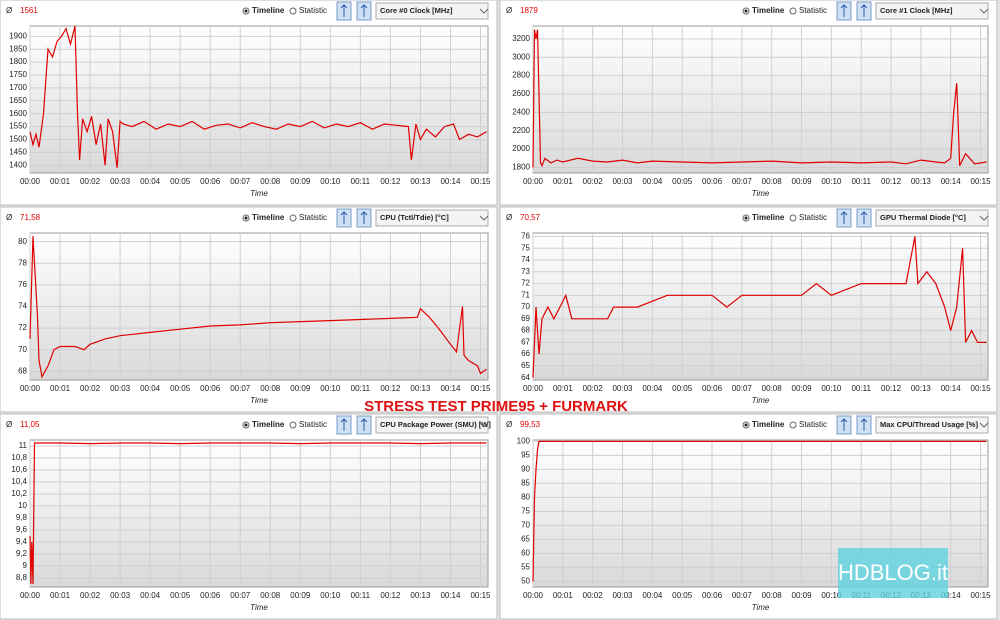 The height and width of the screenshot is (620, 1000). Describe the element at coordinates (529, 10) in the screenshot. I see `avg-value: 1879` at that location.